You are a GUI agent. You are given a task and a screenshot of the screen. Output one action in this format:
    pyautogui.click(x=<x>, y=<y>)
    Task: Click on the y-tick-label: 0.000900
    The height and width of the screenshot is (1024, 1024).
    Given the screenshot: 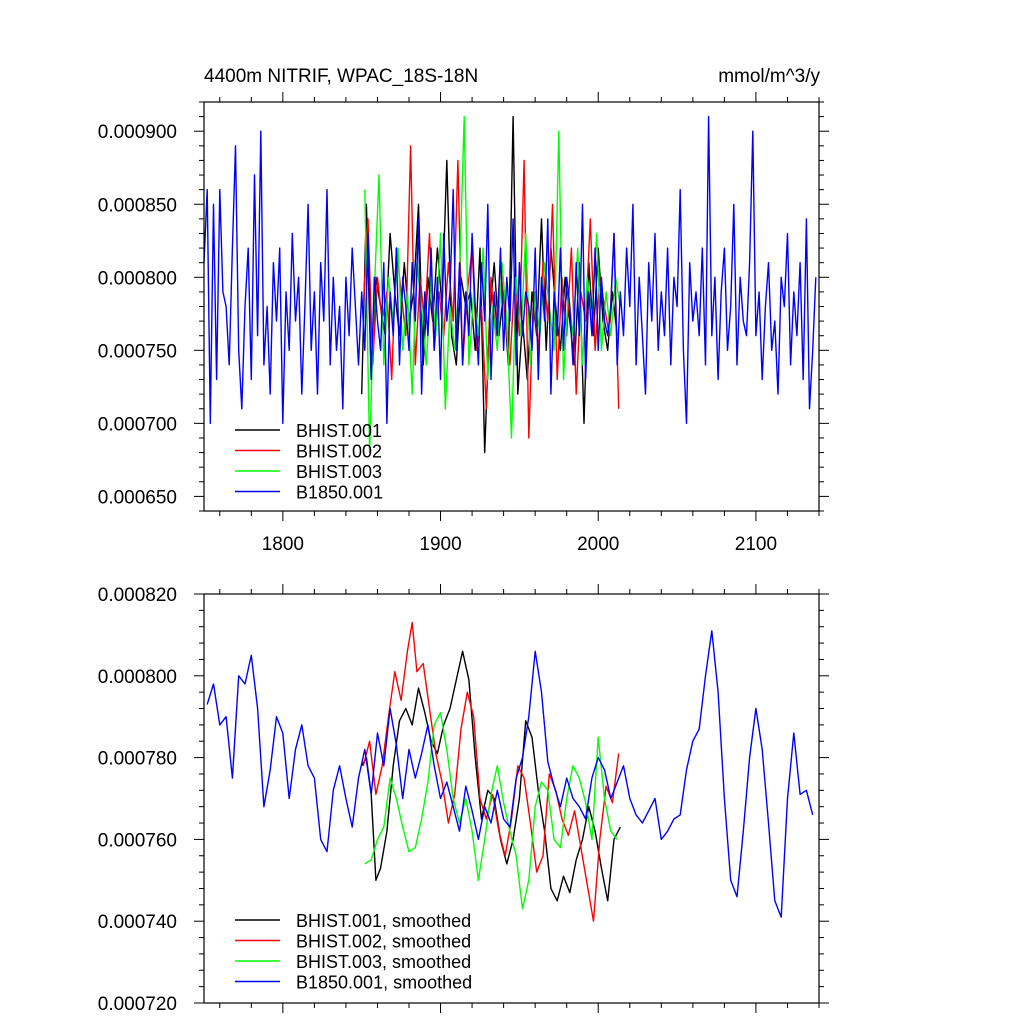 What is the action you would take?
    pyautogui.click(x=137, y=132)
    